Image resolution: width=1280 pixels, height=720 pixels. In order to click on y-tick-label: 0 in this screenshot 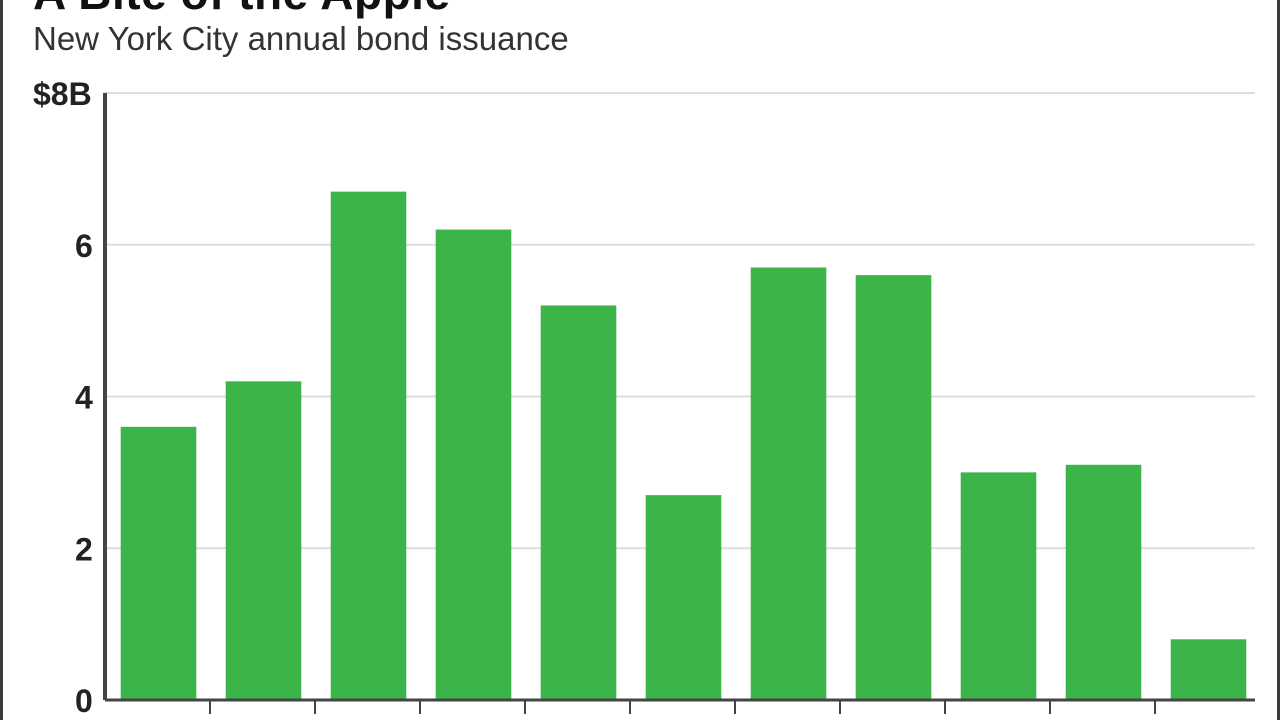, I will do `click(84, 701)`.